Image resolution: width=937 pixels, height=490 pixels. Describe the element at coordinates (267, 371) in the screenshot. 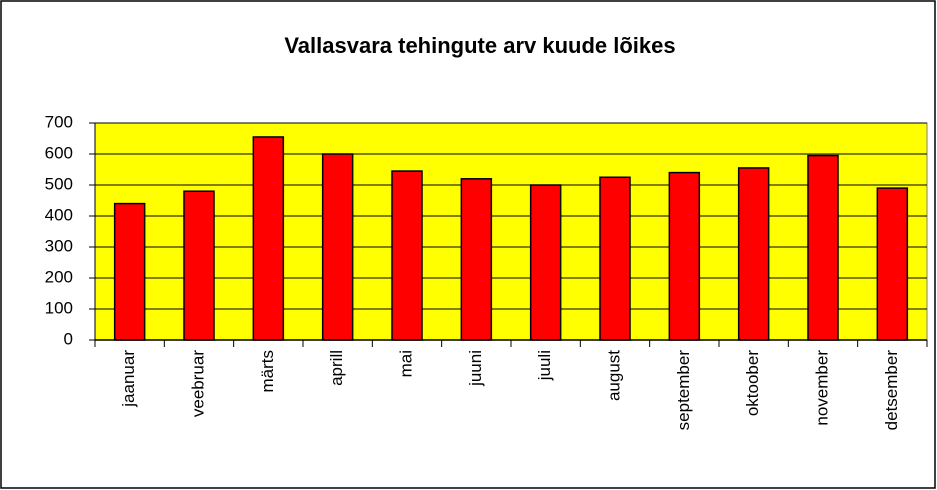

I see `x-tick-label: märts` at that location.